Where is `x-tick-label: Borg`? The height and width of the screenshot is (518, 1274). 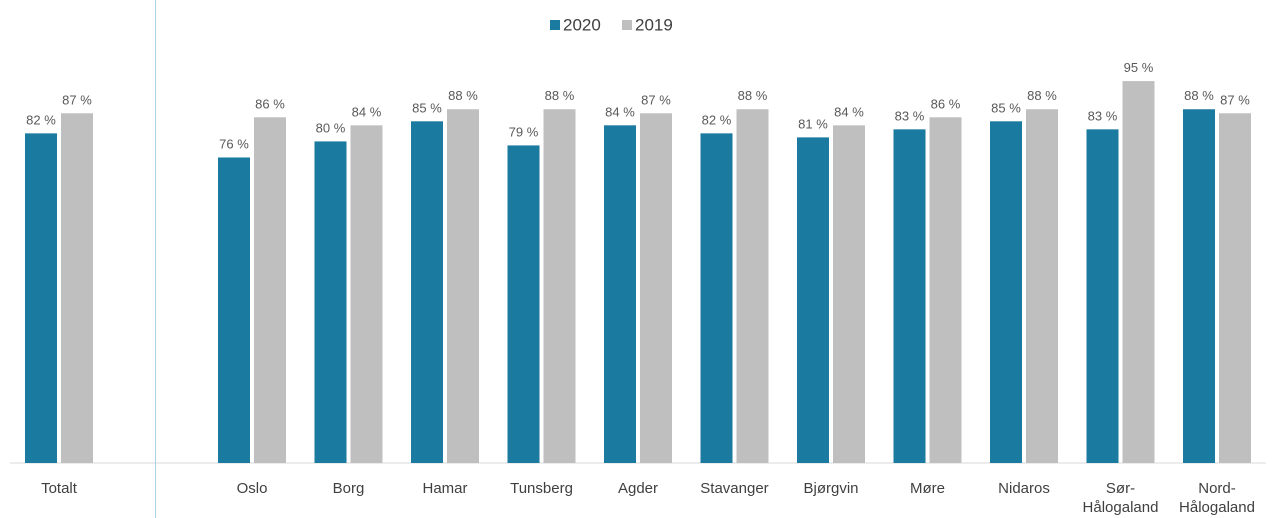 x-tick-label: Borg is located at coordinates (348, 488).